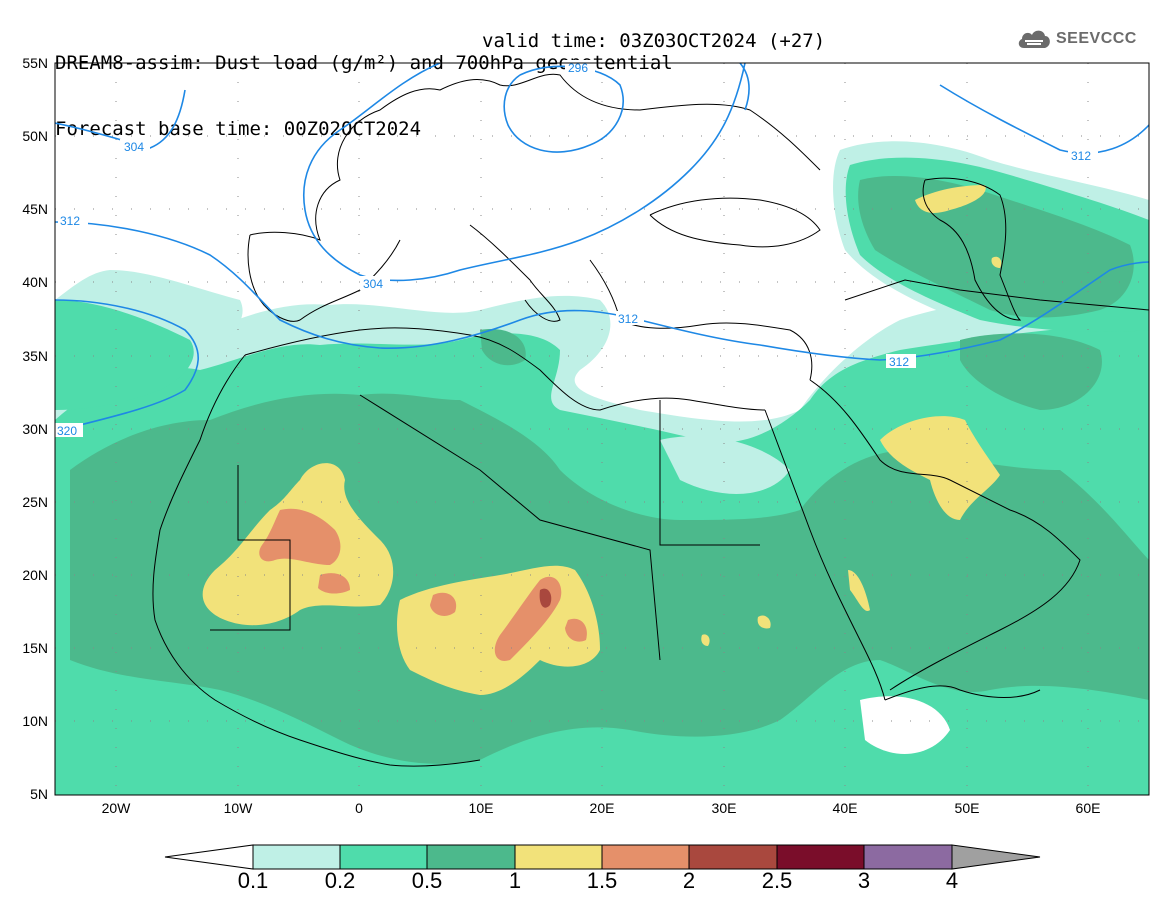 This screenshot has height=907, width=1165. What do you see at coordinates (238, 129) in the screenshot?
I see `forecast-base-time: Forecast base time: 00Z02OCT2024` at bounding box center [238, 129].